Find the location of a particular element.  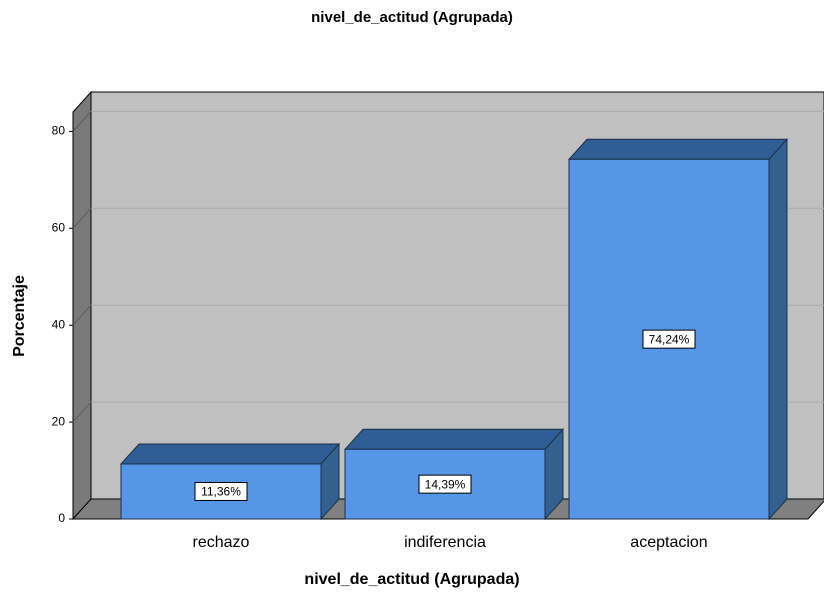

value-label: 11,36% is located at coordinates (221, 492).